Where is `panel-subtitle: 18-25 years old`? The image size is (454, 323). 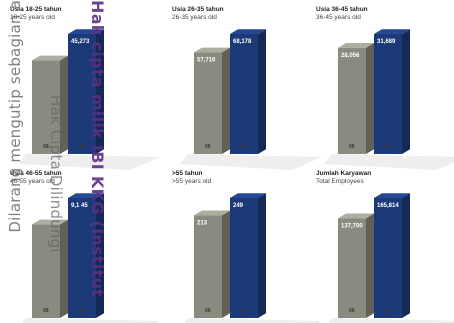 panel-subtitle: 18-25 years old is located at coordinates (32, 17).